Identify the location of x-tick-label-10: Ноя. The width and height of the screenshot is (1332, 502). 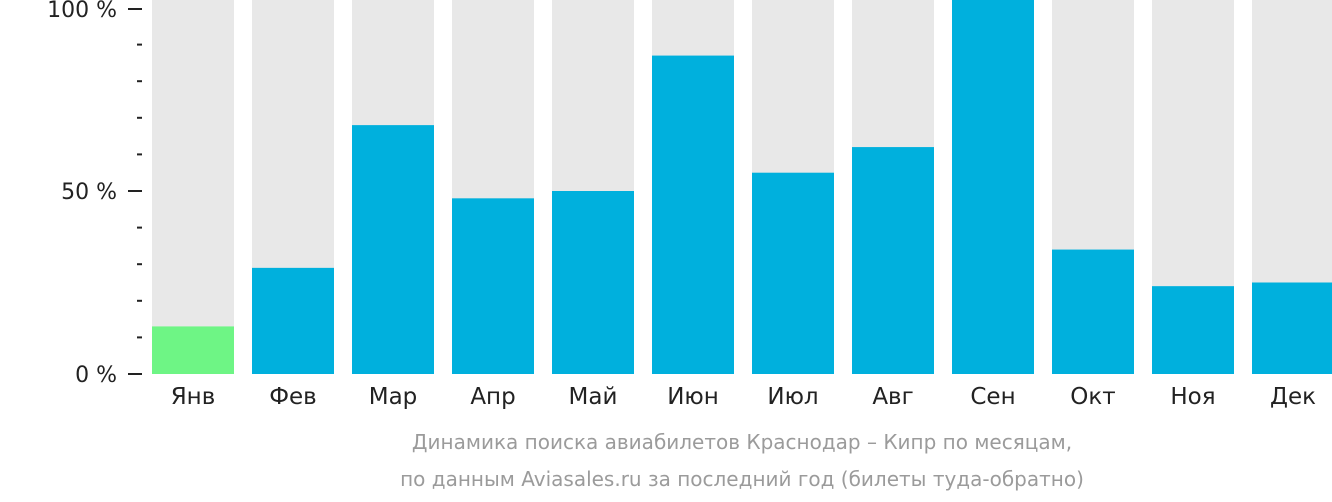
(1192, 397).